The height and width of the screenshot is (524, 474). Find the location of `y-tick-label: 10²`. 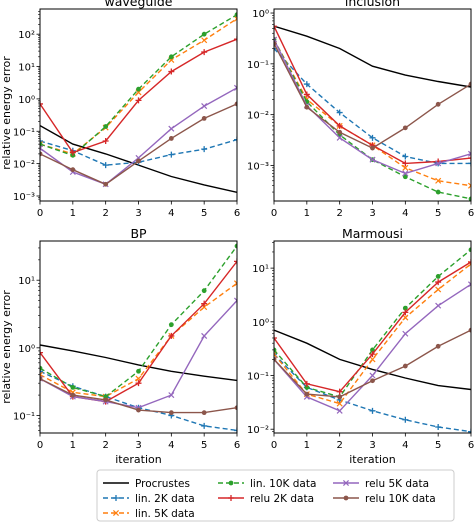

y-tick-label: 10² is located at coordinates (26, 35).